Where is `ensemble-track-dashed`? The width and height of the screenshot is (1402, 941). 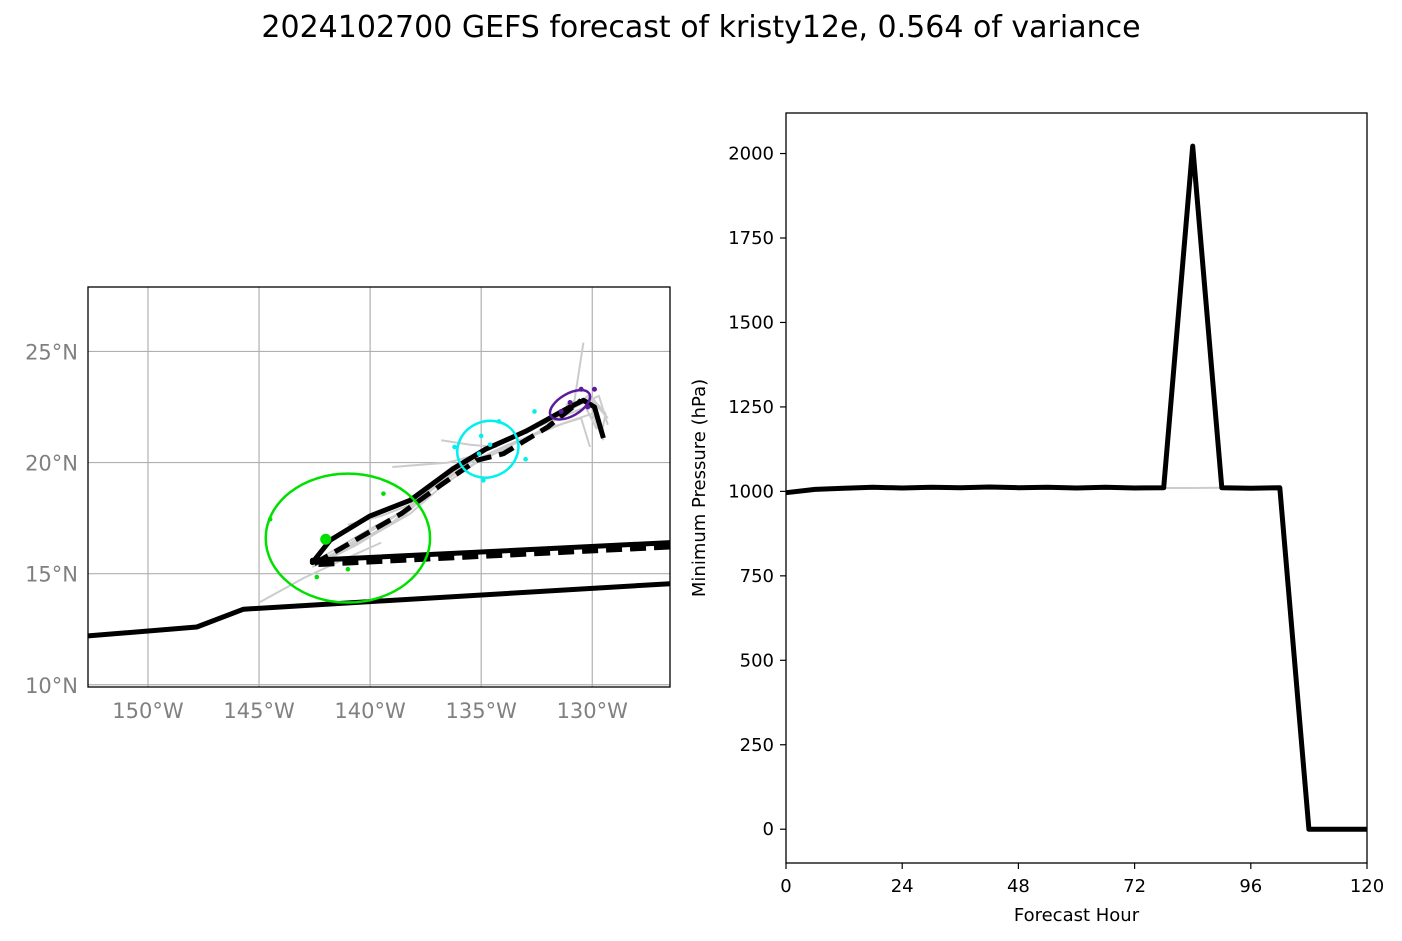
ensemble-track-dashed is located at coordinates (489, 483).